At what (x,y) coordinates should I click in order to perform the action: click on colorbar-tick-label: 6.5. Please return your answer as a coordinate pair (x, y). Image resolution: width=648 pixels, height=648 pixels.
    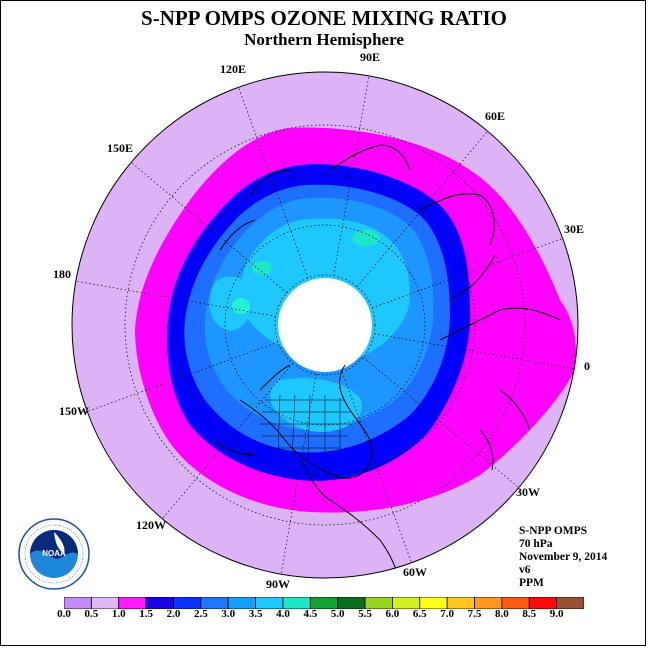
    Looking at the image, I should click on (419, 614).